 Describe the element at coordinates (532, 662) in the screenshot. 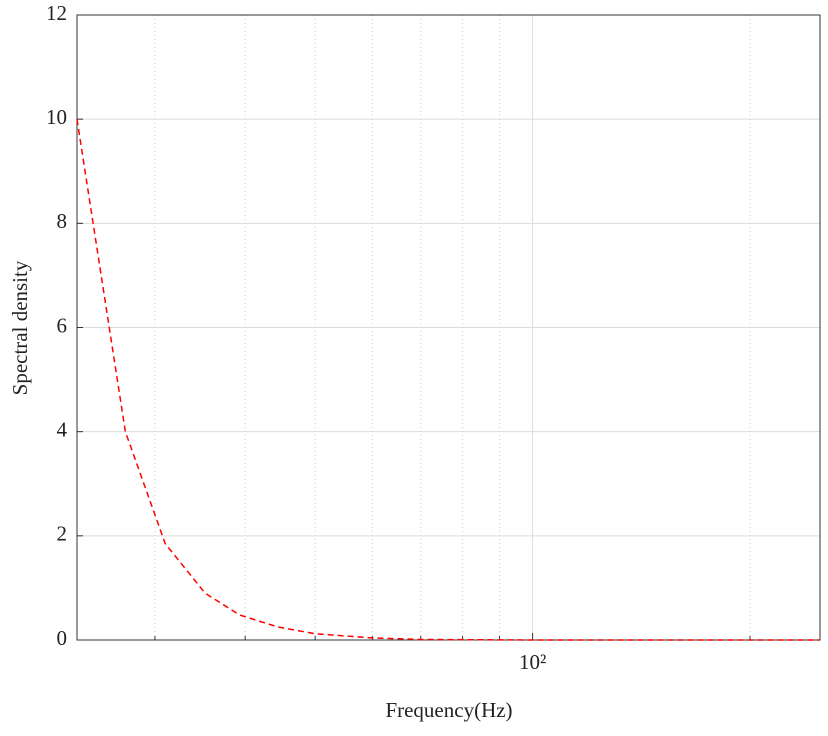

I see `x-tick-label: 10²` at that location.